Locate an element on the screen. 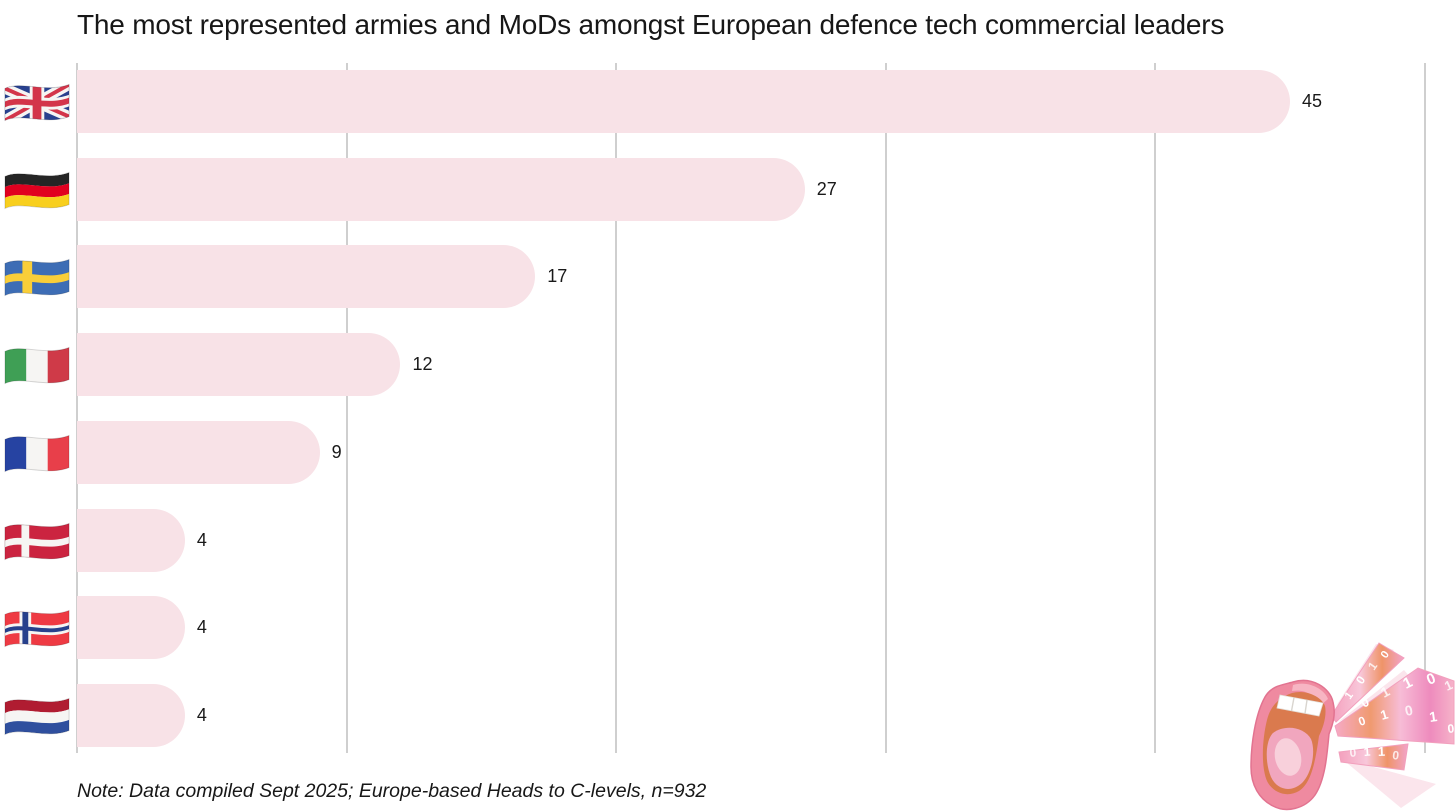 Image resolution: width=1456 pixels, height=812 pixels. value-label-denmark: 4 is located at coordinates (201, 539).